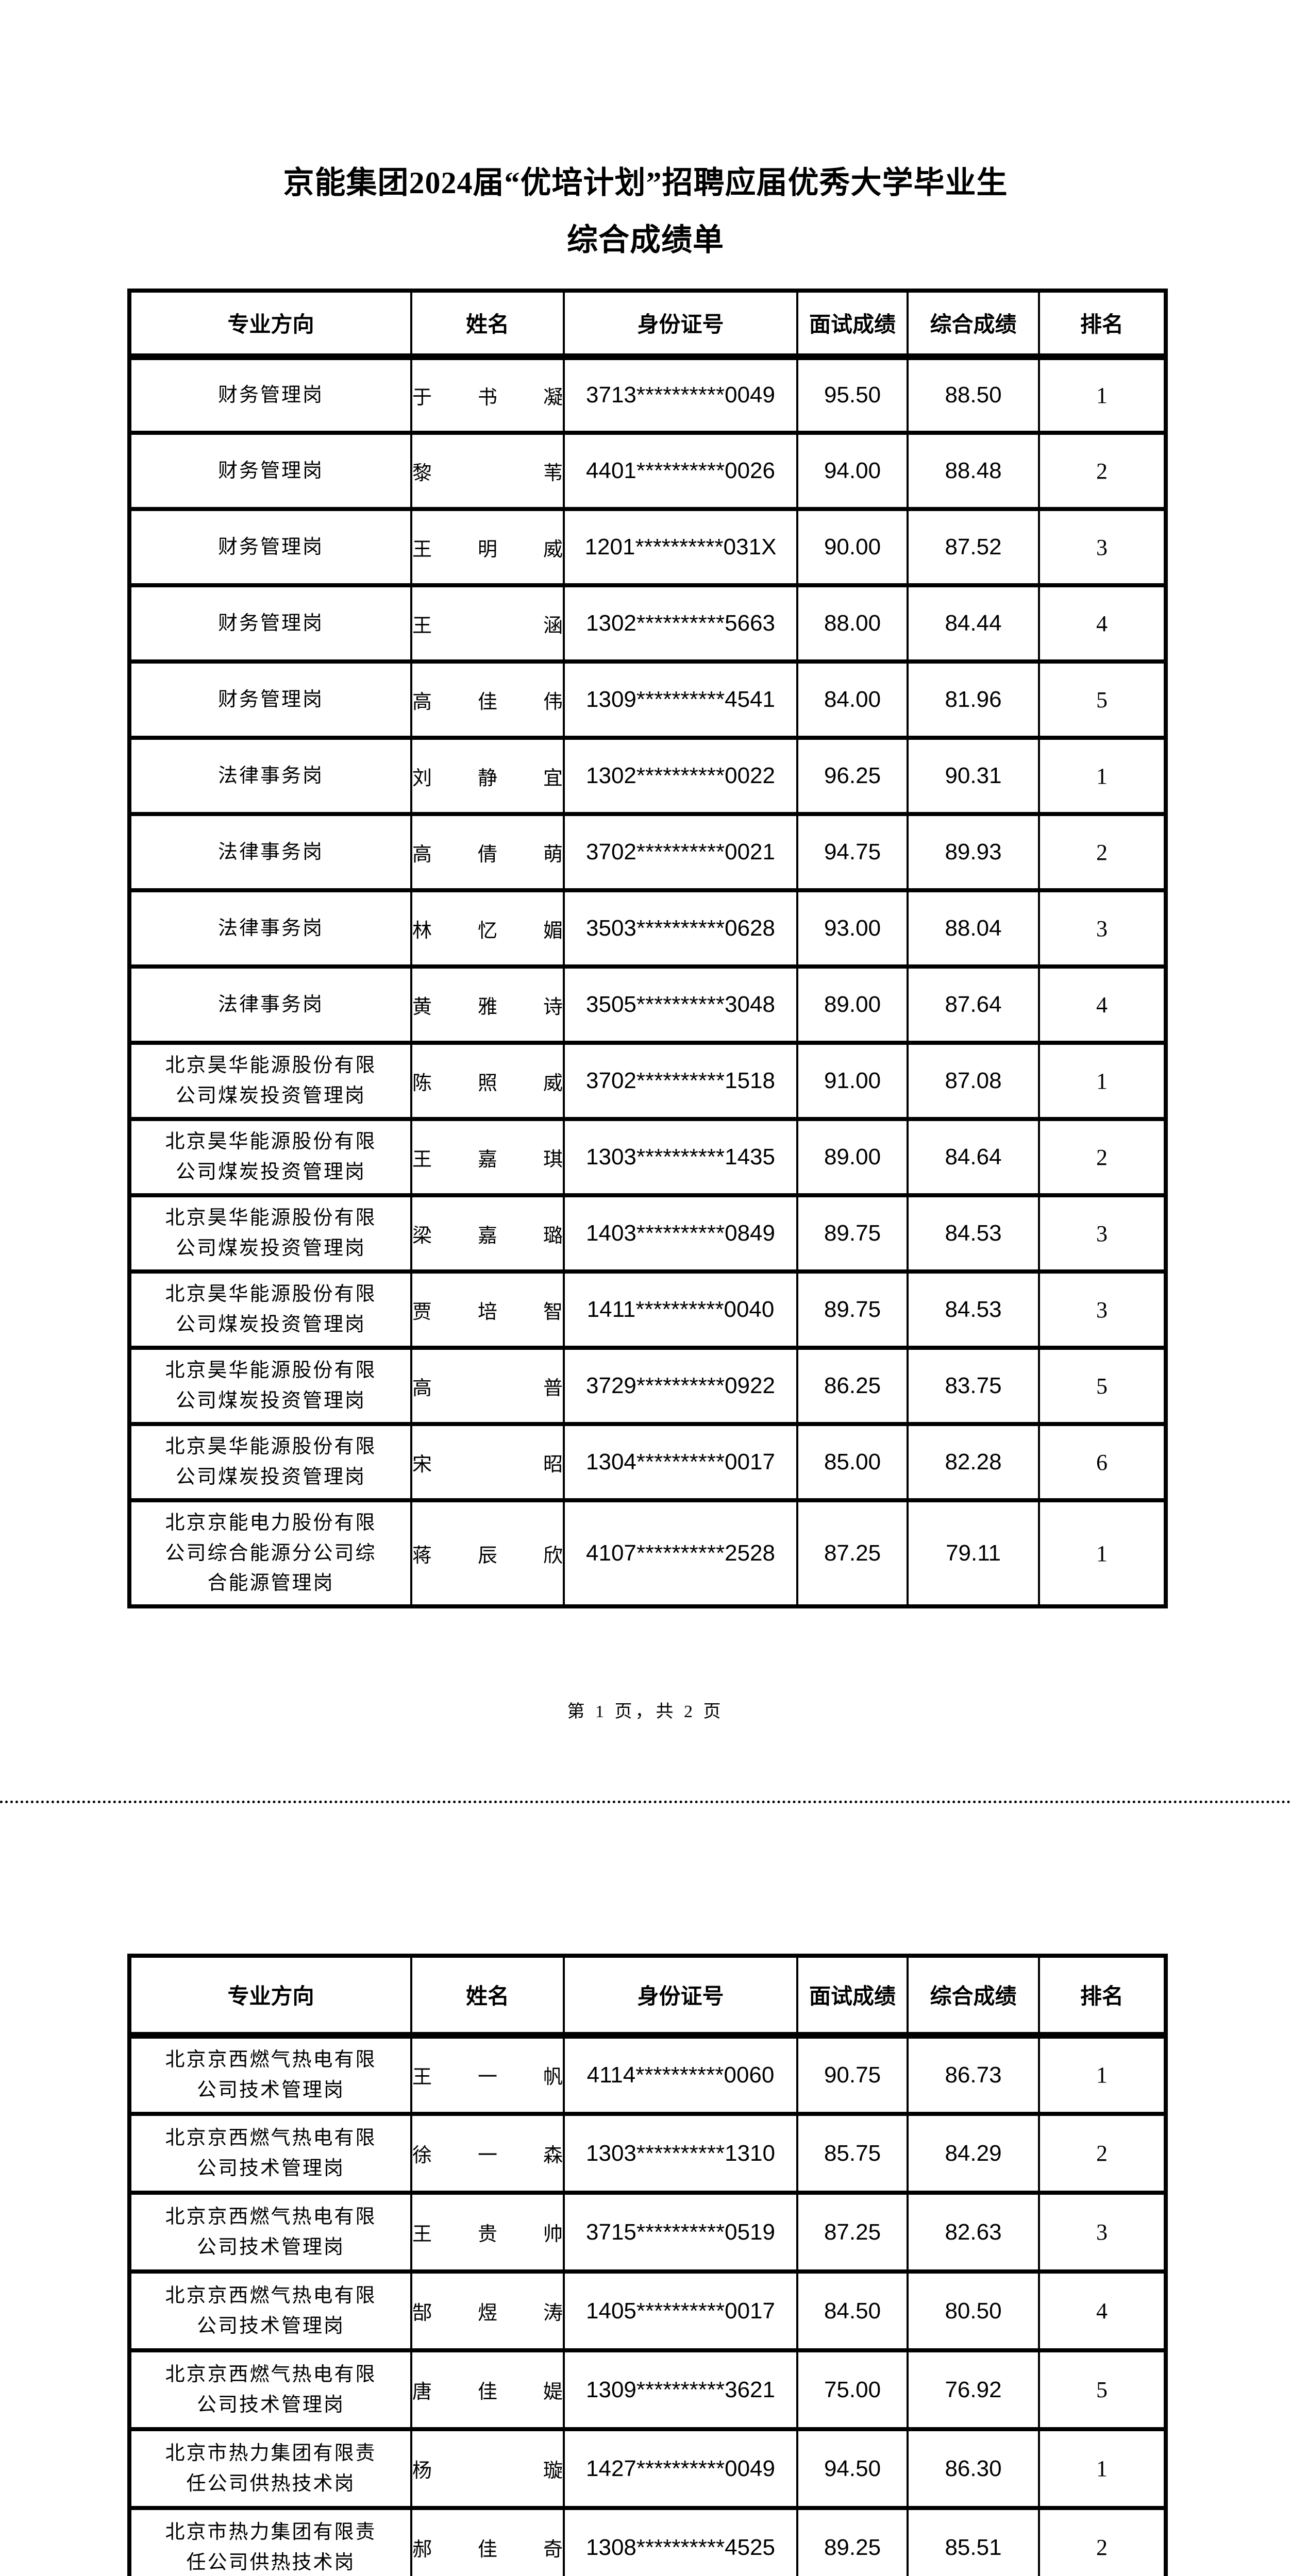 Image resolution: width=1291 pixels, height=2576 pixels. I want to click on cell-name: 王一帆, so click(487, 2074).